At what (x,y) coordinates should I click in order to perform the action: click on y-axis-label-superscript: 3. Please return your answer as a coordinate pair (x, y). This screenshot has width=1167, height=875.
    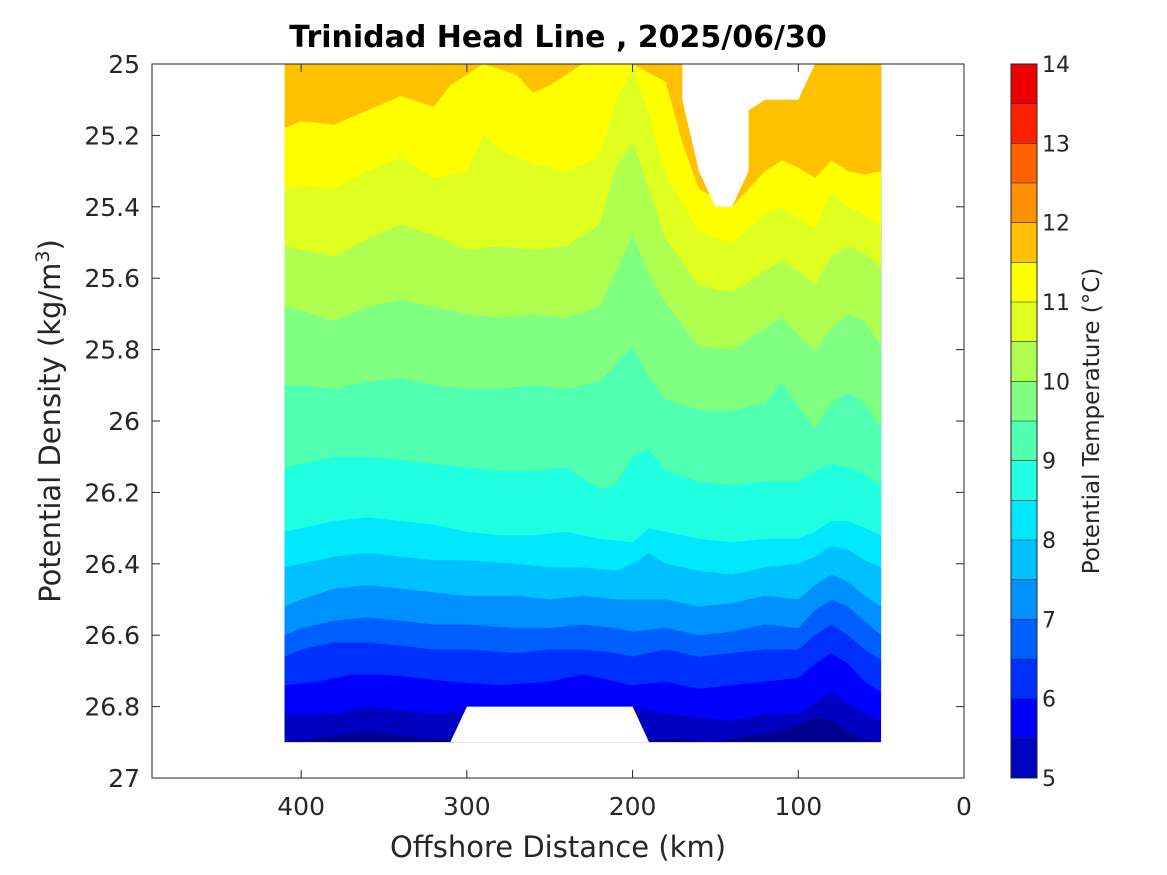
    Looking at the image, I should click on (43, 256).